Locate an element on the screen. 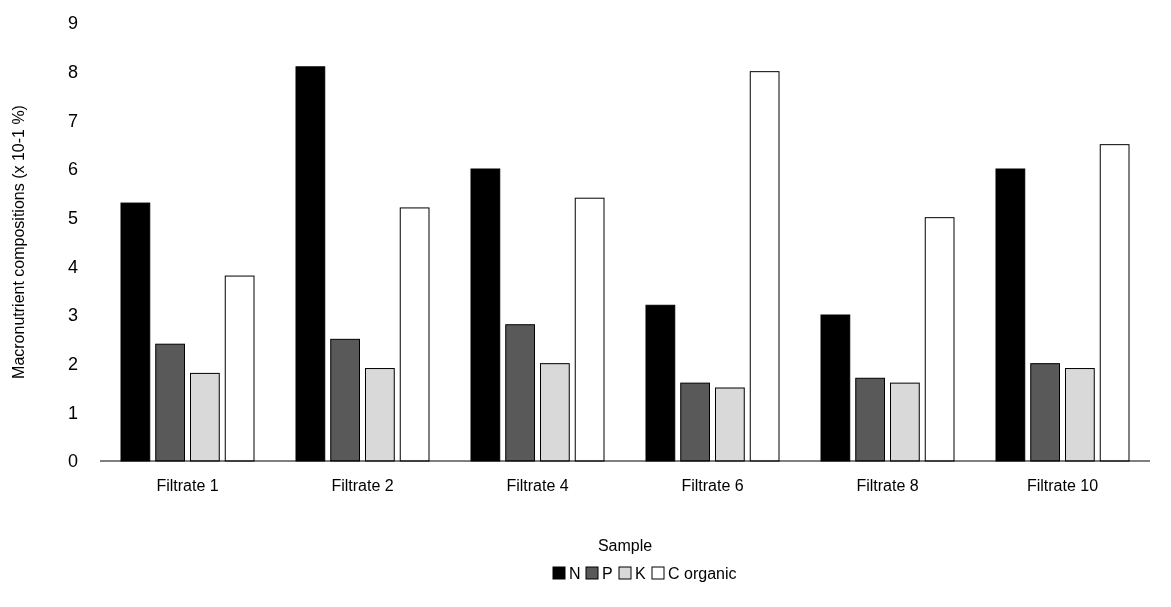 The width and height of the screenshot is (1171, 607). x-tick-label: Filtrate 1 is located at coordinates (187, 485).